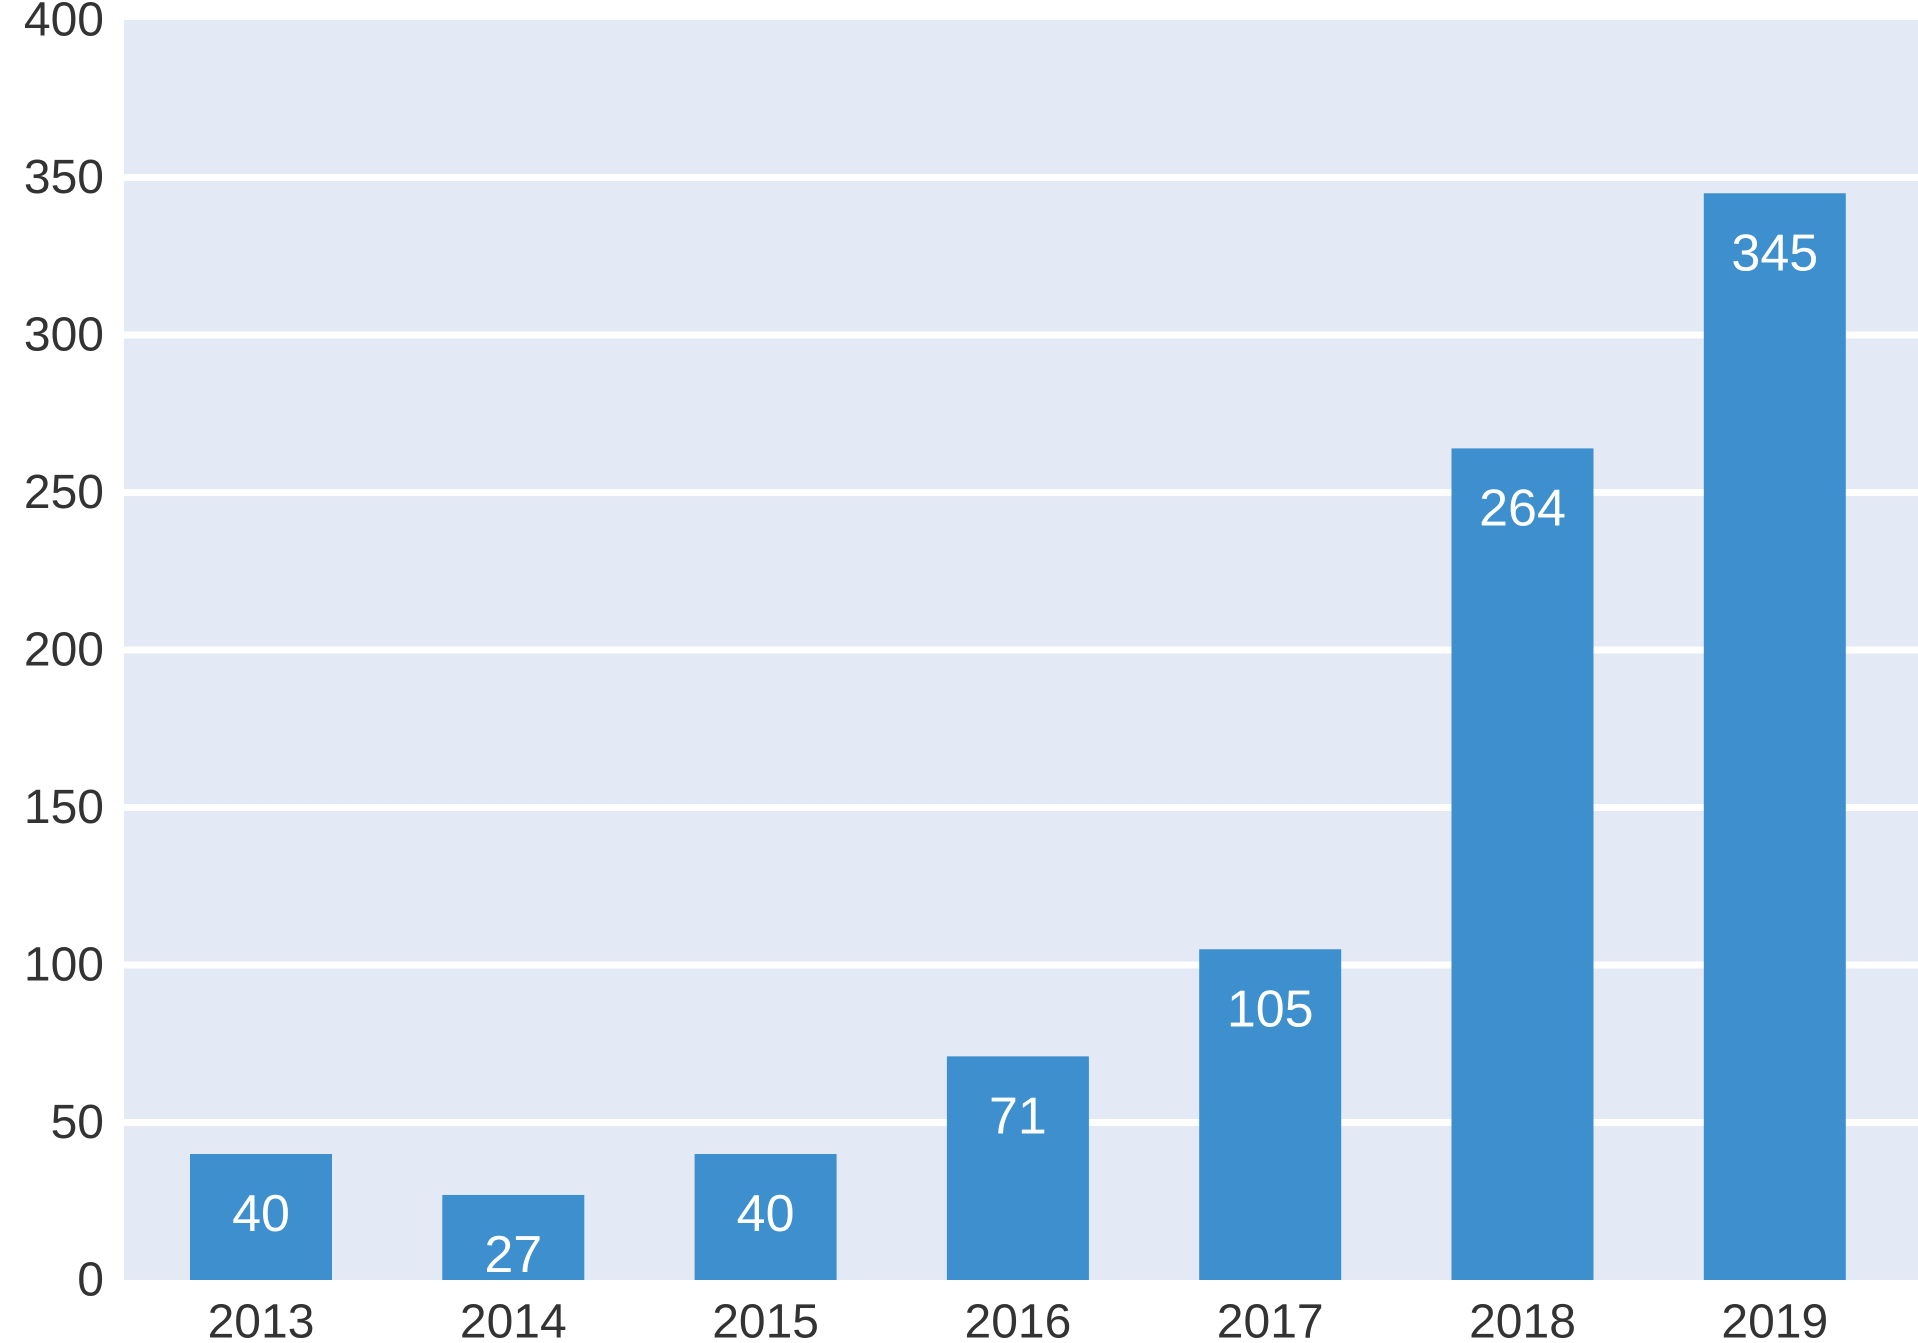  I want to click on x-tick-label-2015: 2015, so click(765, 1319).